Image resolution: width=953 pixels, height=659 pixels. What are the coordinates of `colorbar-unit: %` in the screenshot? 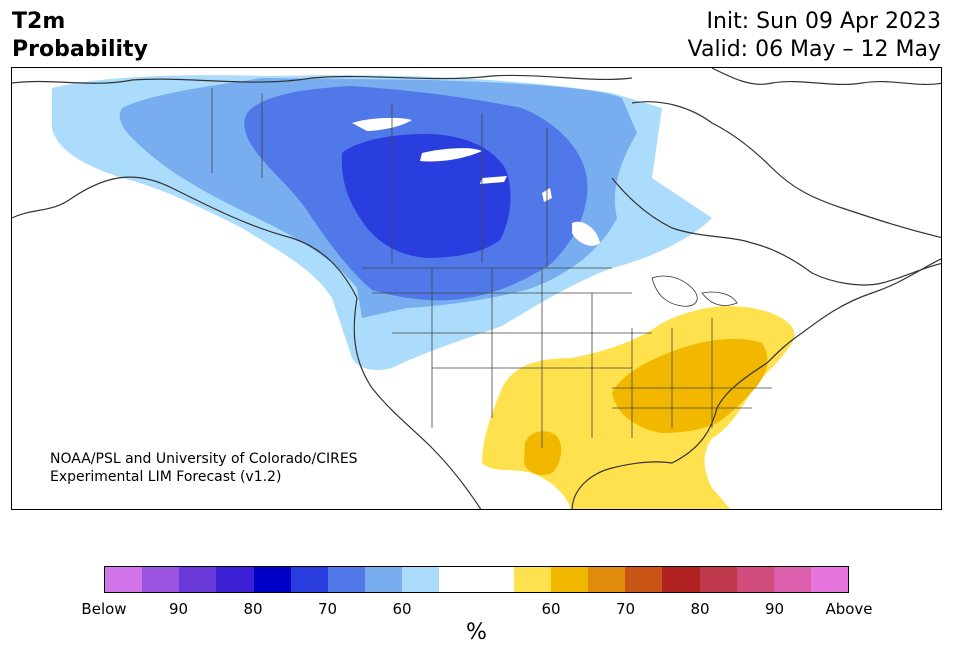 It's located at (476, 632).